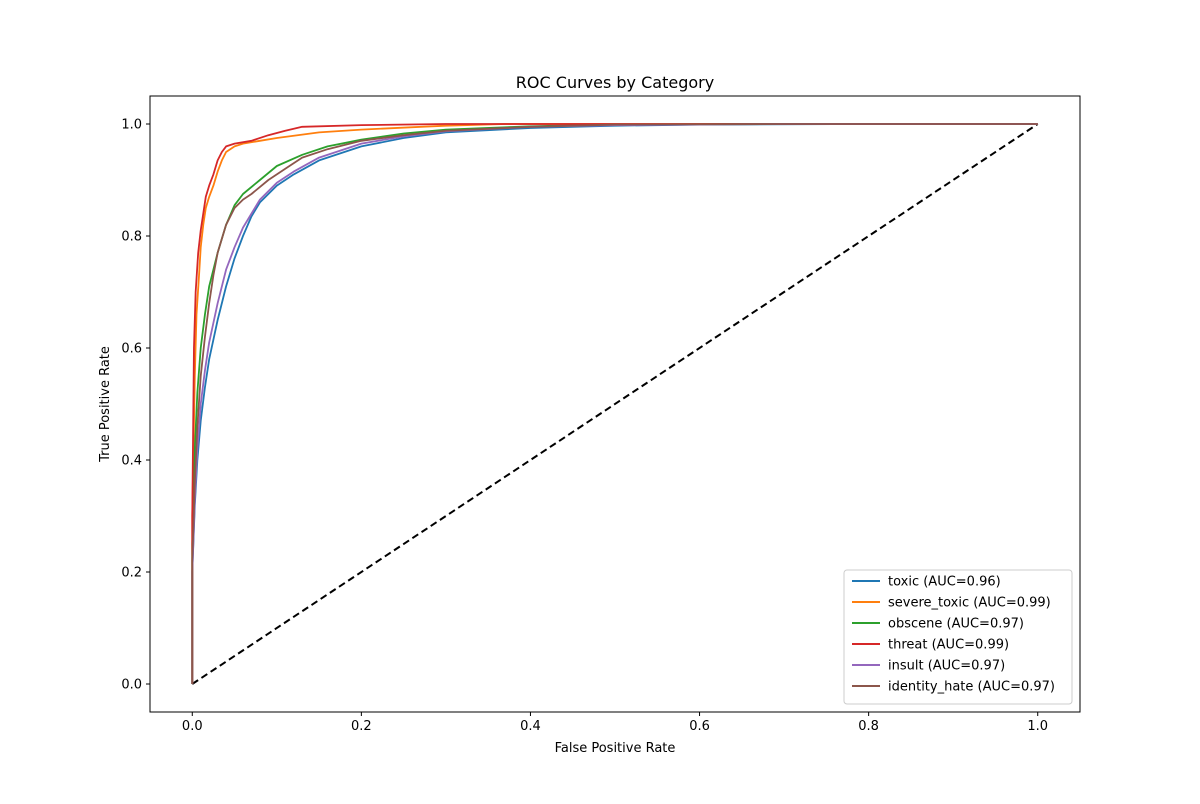 Image resolution: width=1200 pixels, height=804 pixels. Describe the element at coordinates (948, 645) in the screenshot. I see `legend-label: threat (AUC=0.99)` at that location.